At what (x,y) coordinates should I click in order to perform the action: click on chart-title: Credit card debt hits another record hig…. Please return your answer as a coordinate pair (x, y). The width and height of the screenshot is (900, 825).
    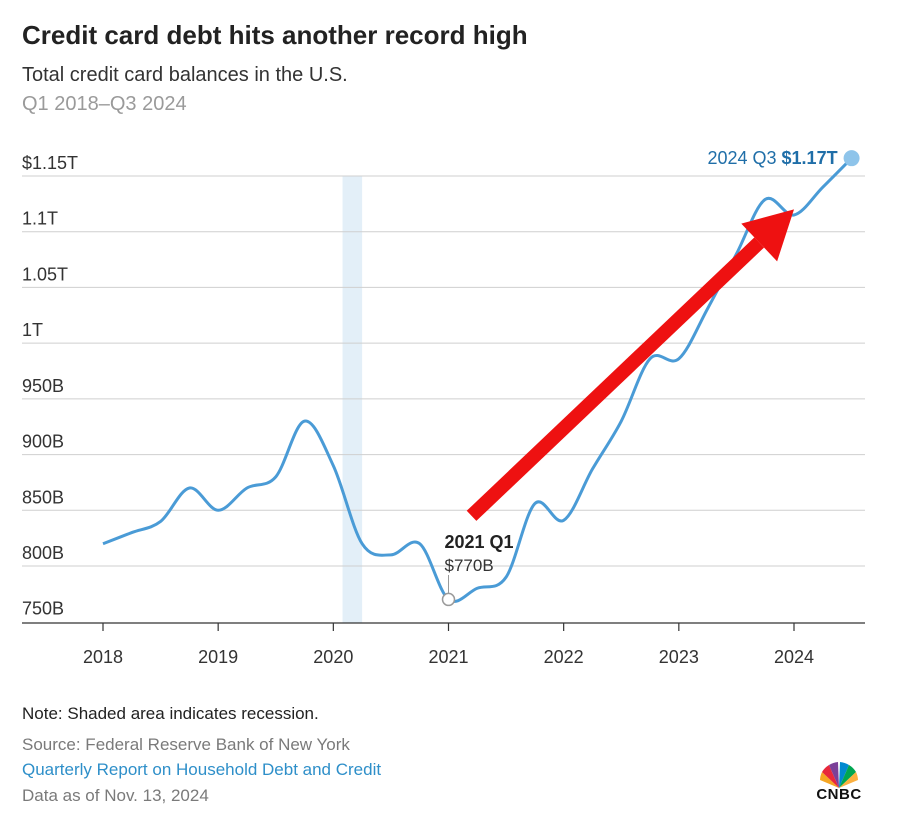
    Looking at the image, I should click on (275, 35).